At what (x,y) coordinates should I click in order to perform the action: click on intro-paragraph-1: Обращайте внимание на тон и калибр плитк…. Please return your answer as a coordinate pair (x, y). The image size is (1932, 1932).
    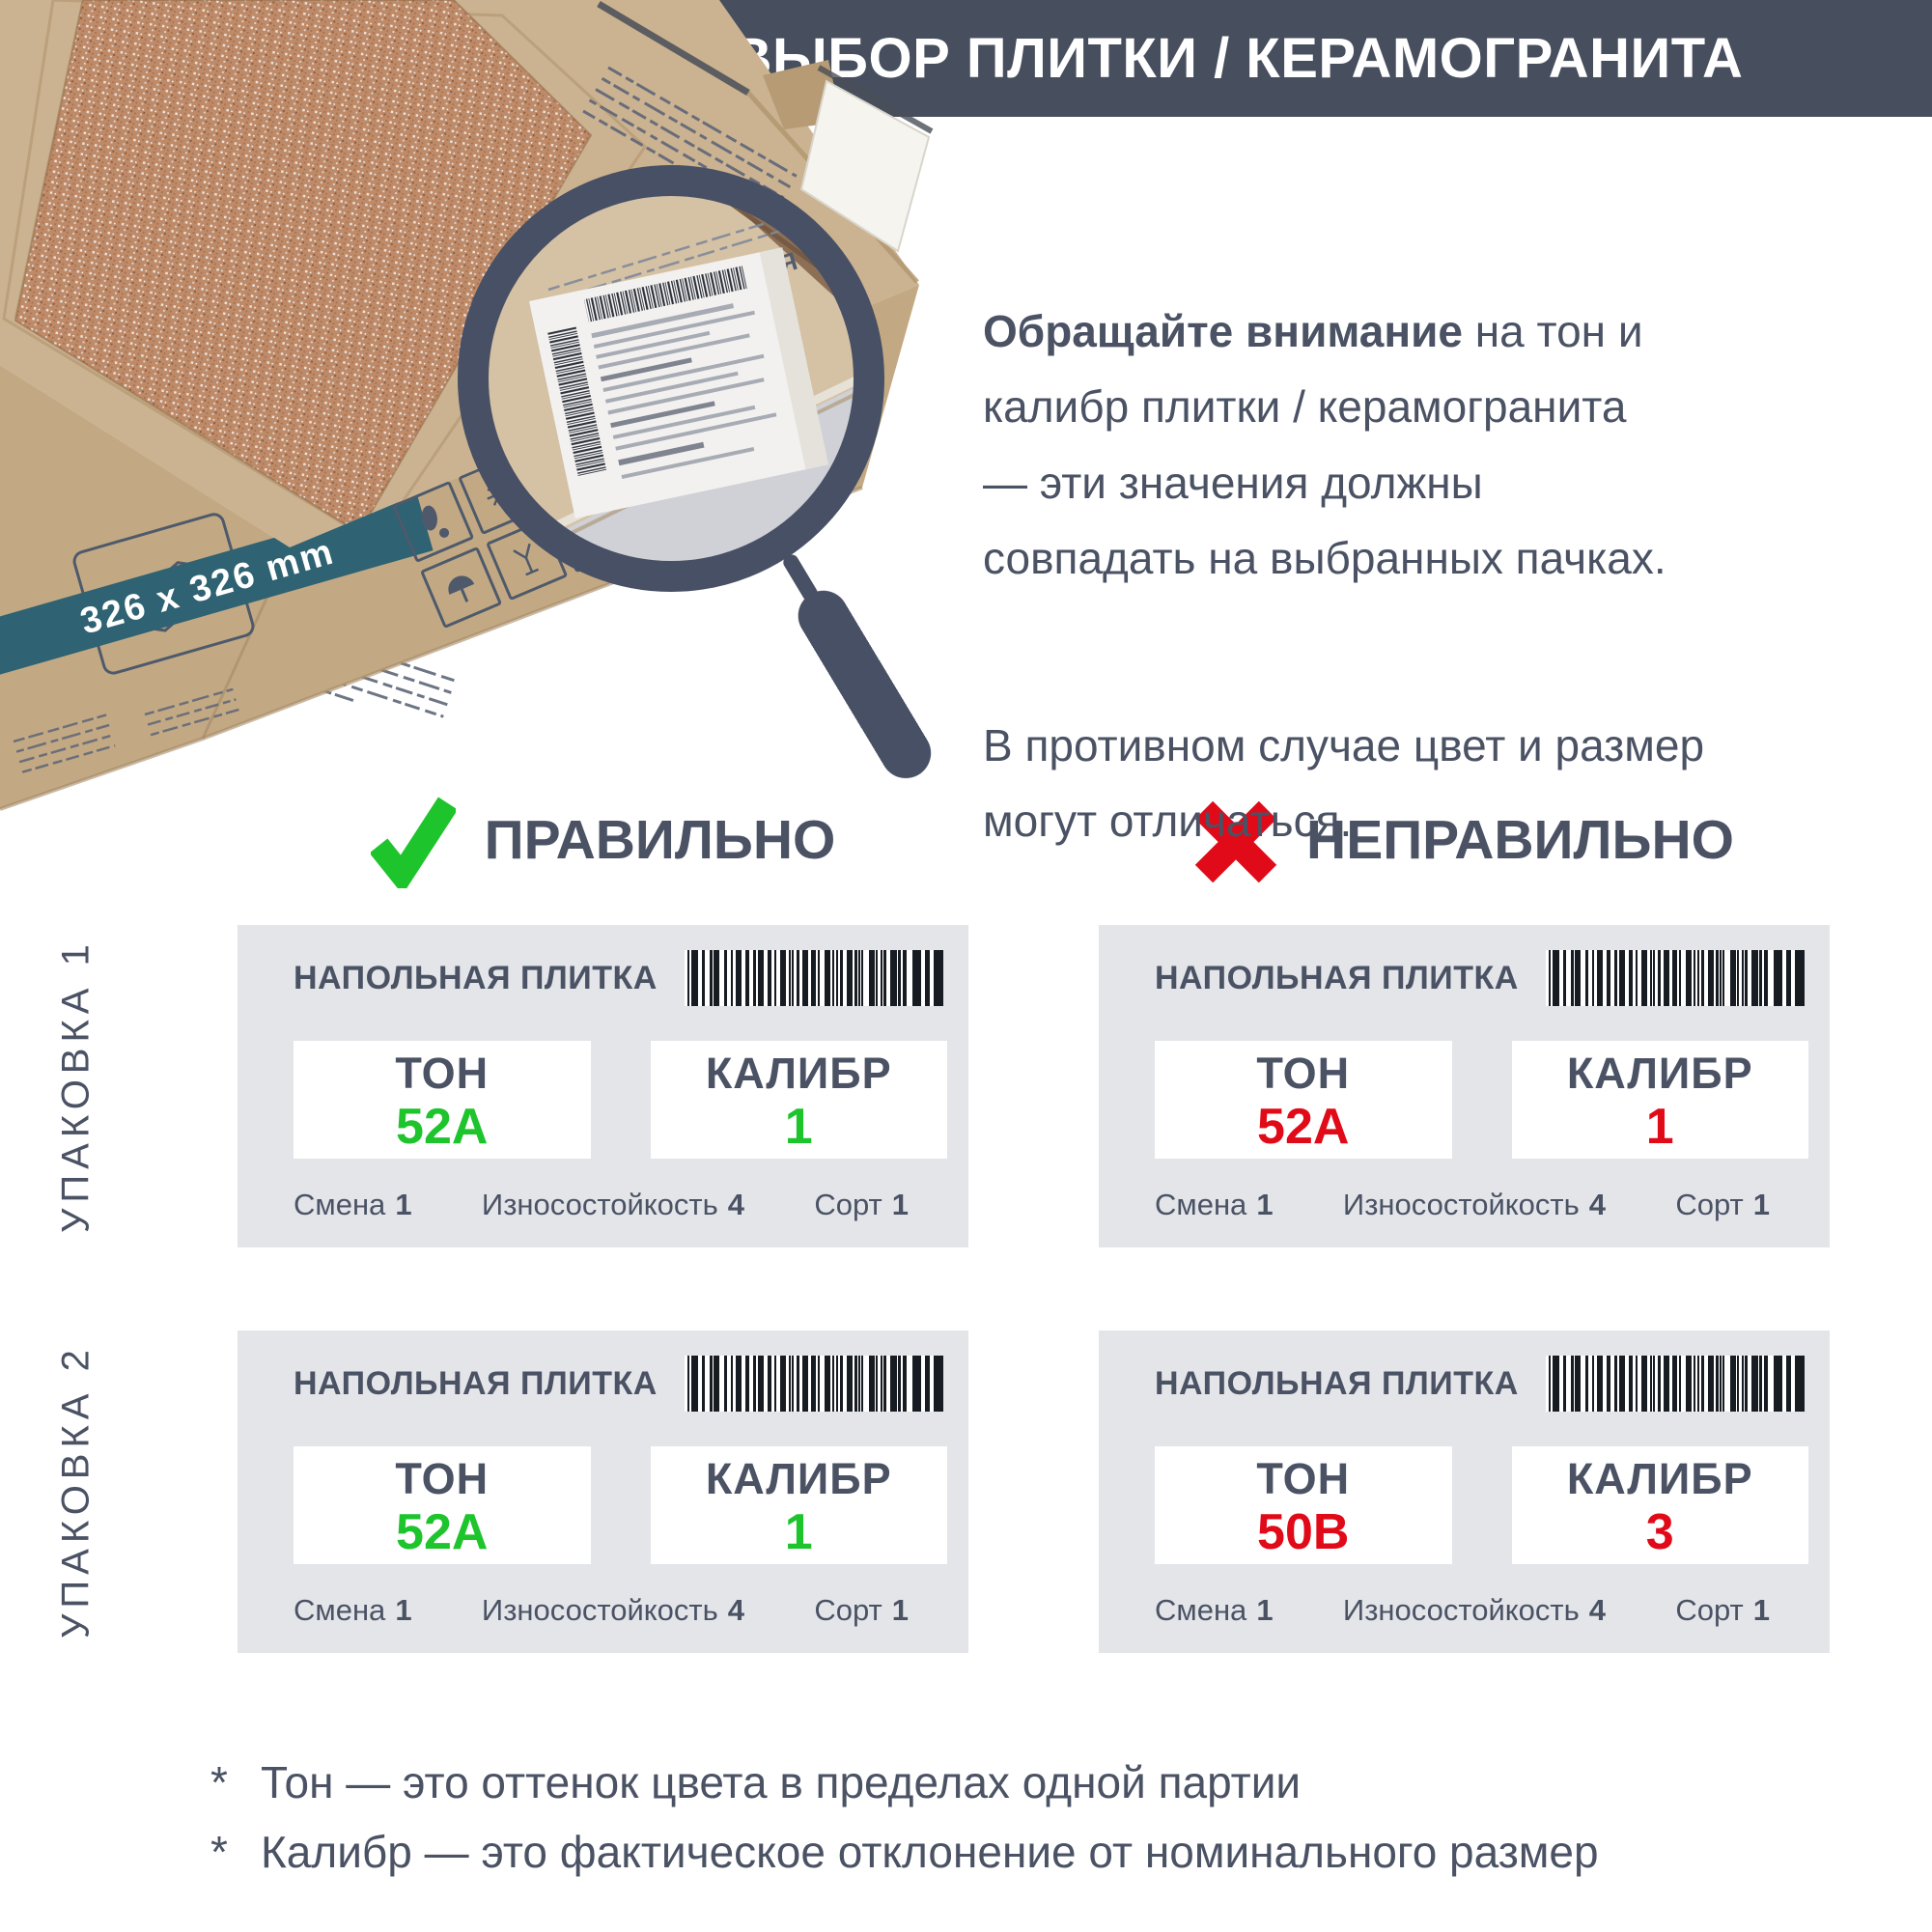
    Looking at the image, I should click on (1437, 445).